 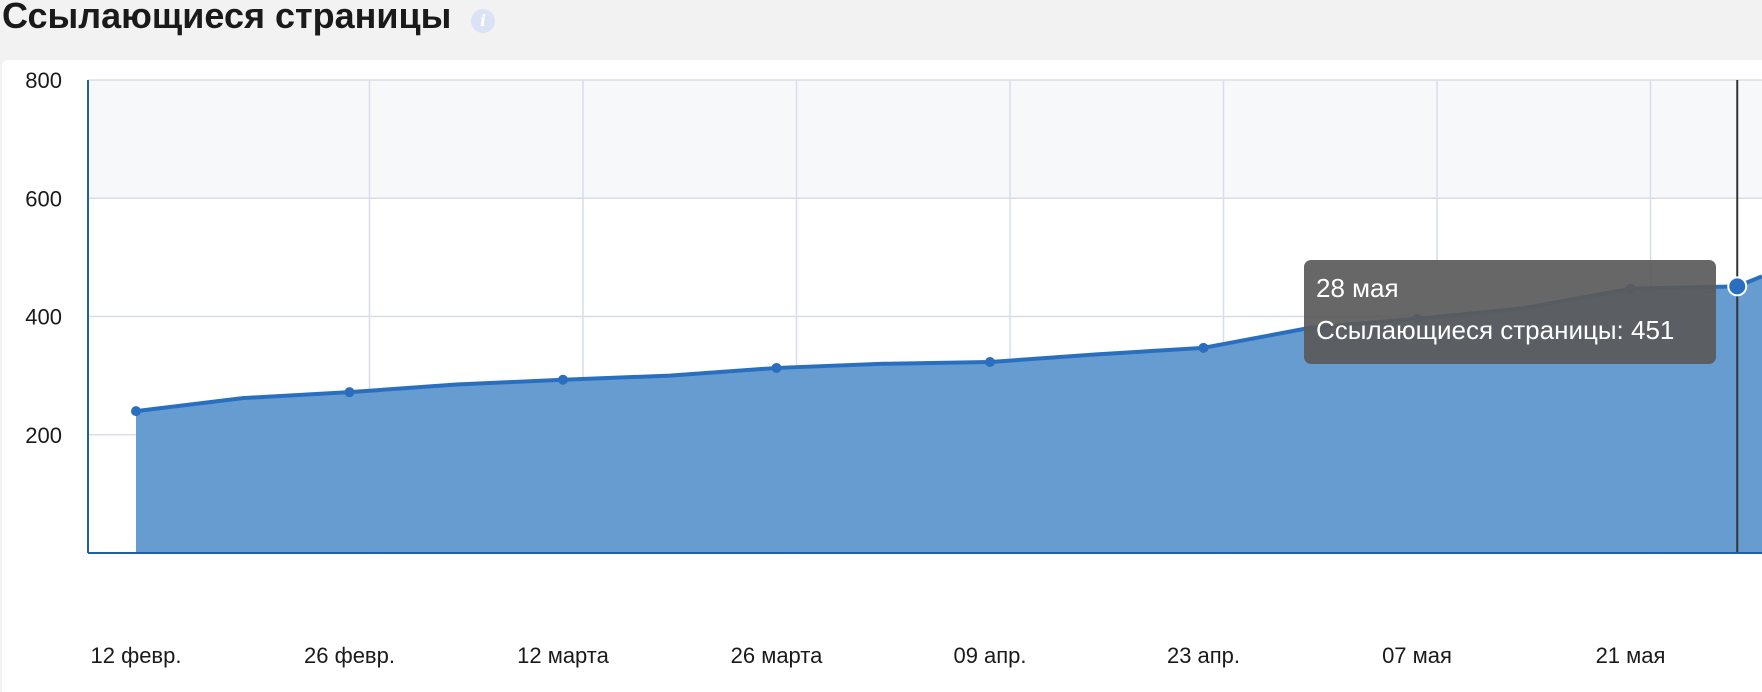 I want to click on x-tick-label: 21 мая, so click(x=1631, y=655).